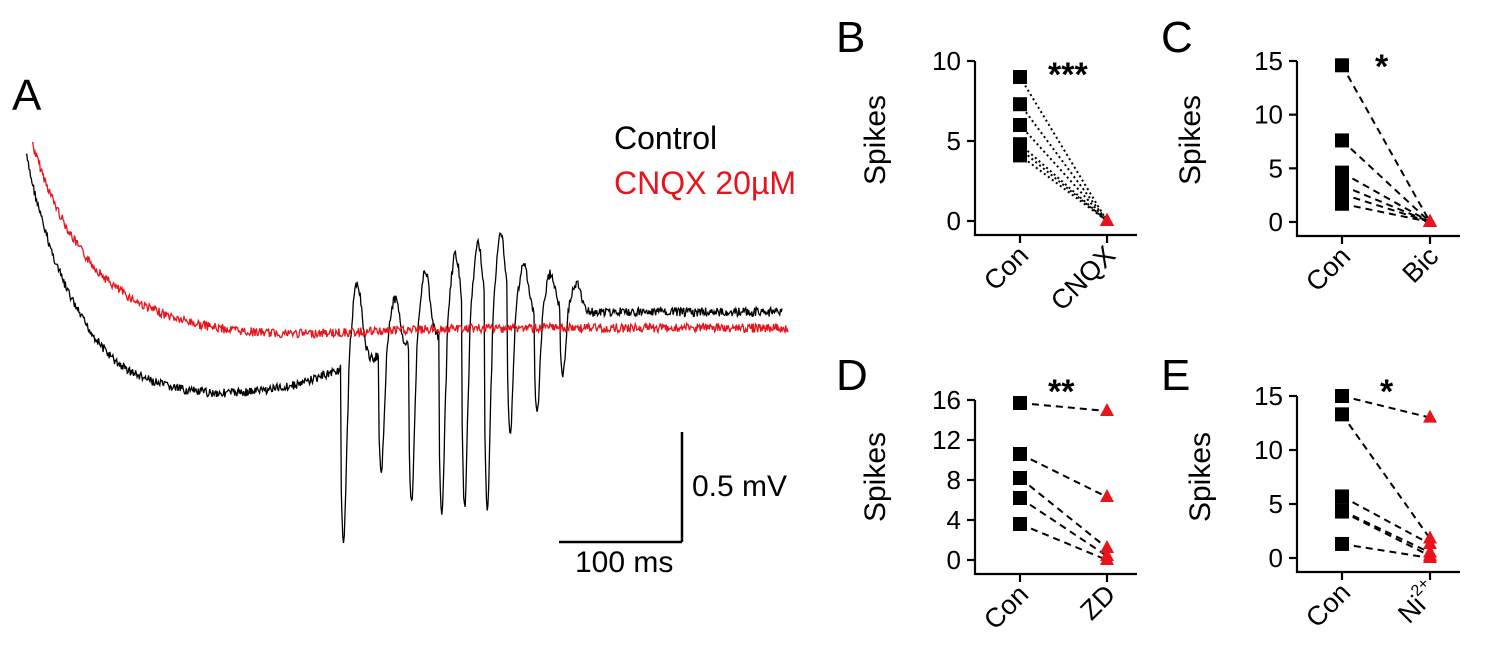 Image resolution: width=1500 pixels, height=661 pixels. Describe the element at coordinates (1328, 605) in the screenshot. I see `xcat-label-e-0: Con` at that location.